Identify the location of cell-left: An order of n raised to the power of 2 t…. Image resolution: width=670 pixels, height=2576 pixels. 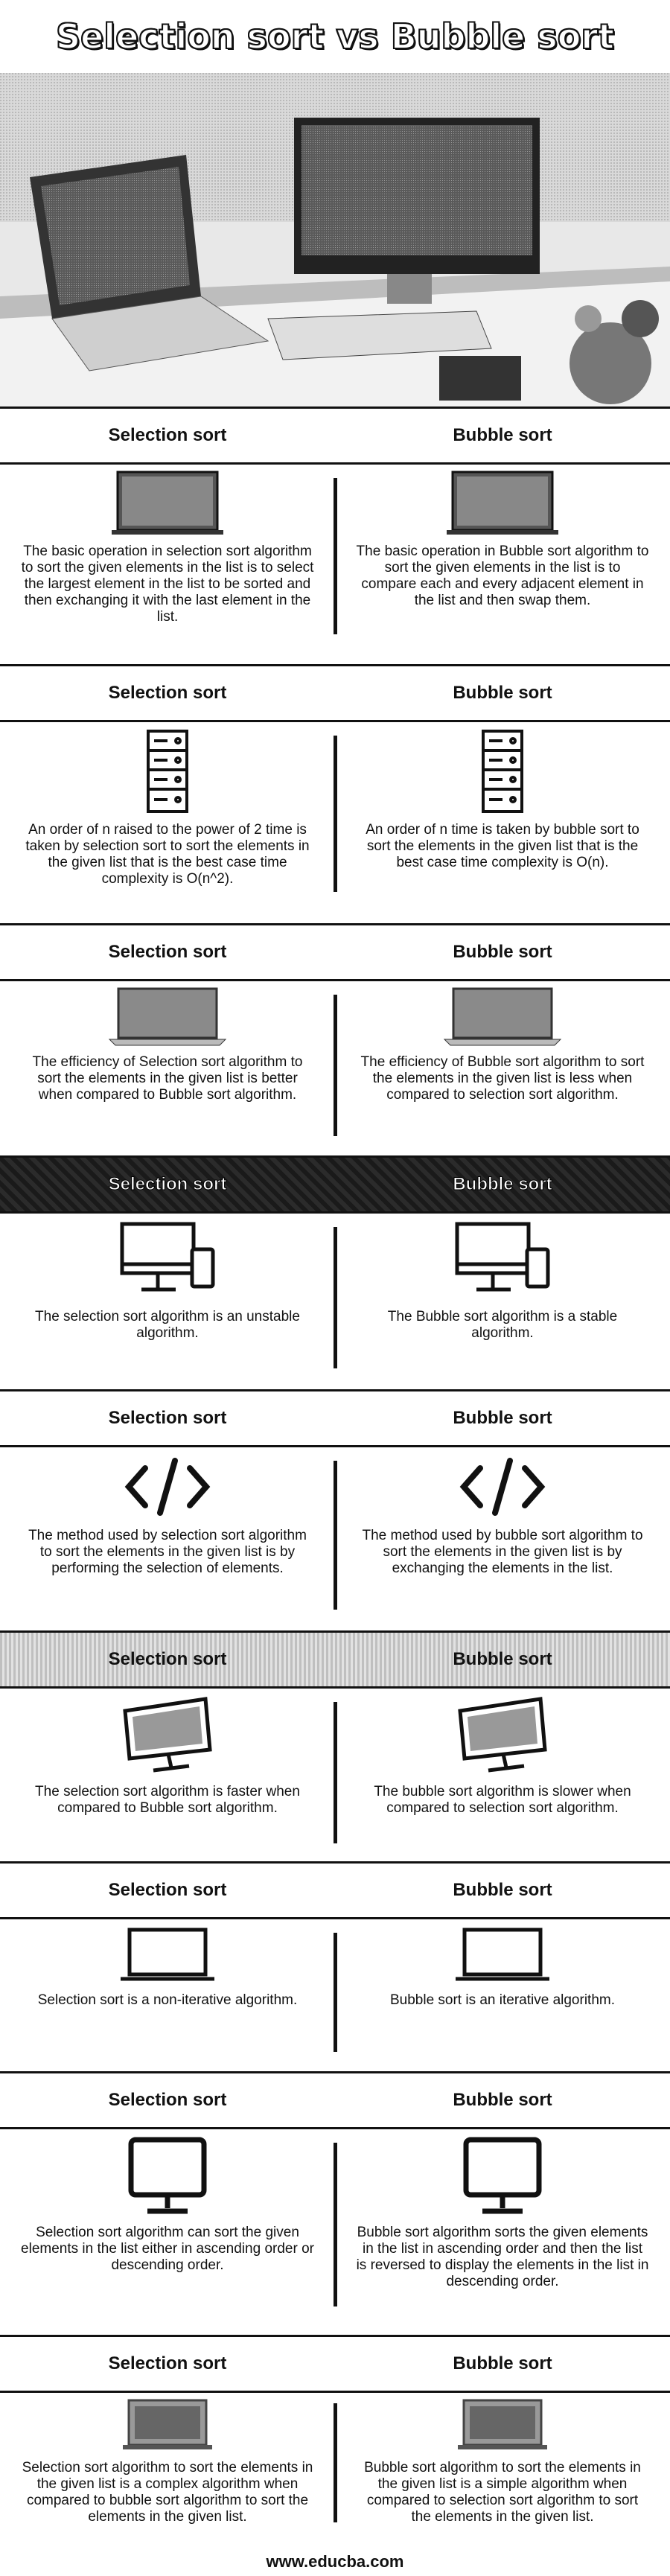
(168, 822).